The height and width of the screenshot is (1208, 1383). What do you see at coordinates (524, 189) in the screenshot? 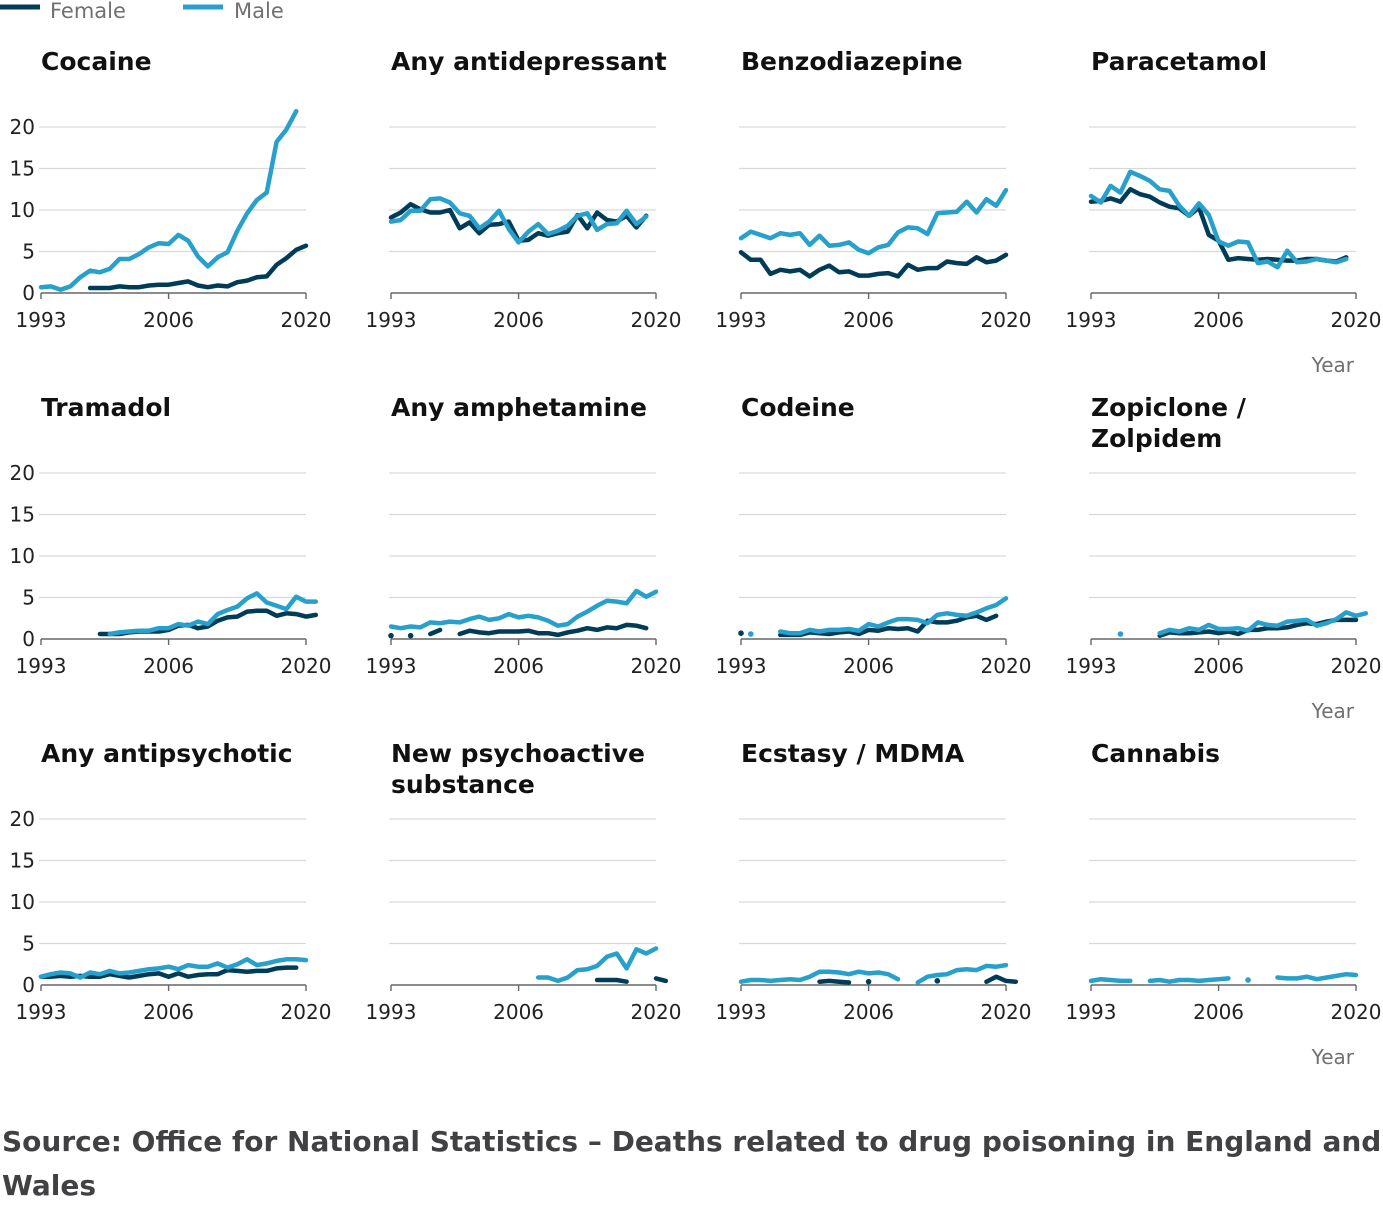
I see `panel-any-antidepressant: Any antidepressant 1993 2006 2020` at bounding box center [524, 189].